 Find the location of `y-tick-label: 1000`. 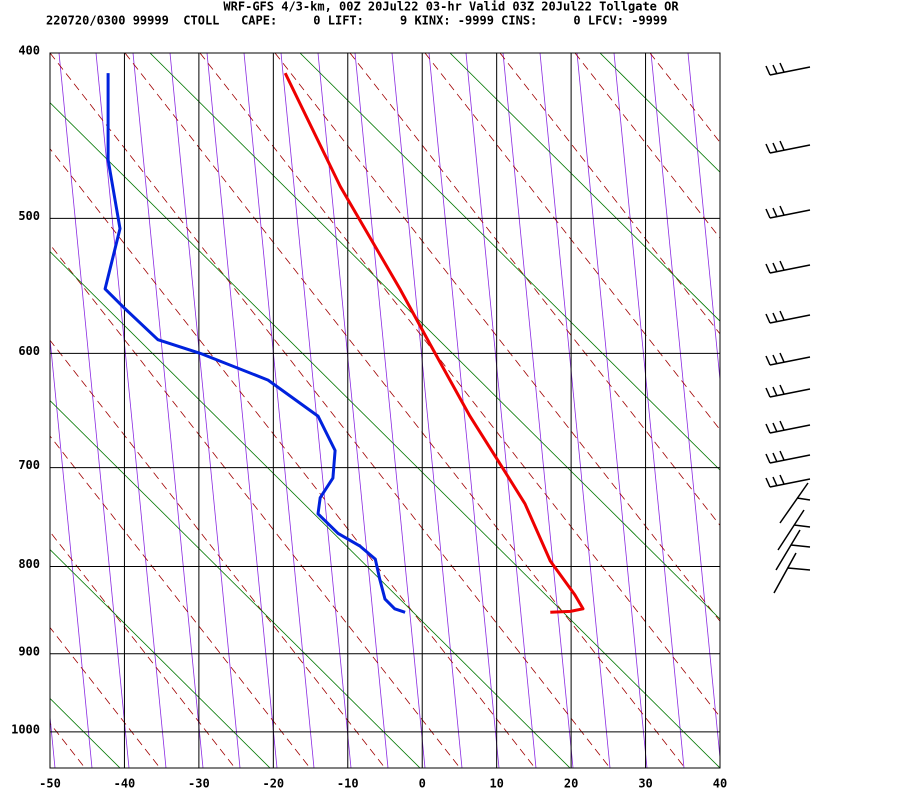

y-tick-label: 1000 is located at coordinates (25, 729).